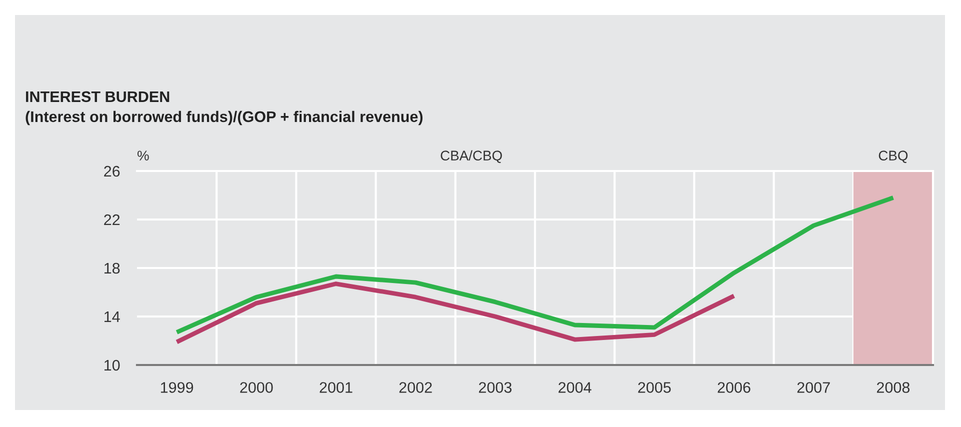 The image size is (961, 427). I want to click on chart-title: INTEREST BURDEN, so click(98, 96).